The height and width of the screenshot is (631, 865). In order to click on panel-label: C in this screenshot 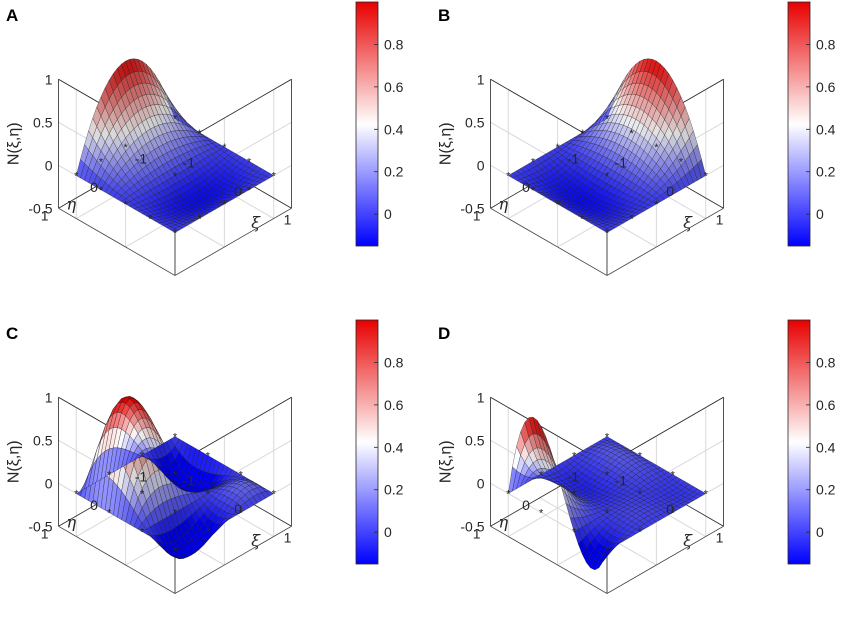, I will do `click(12, 333)`.